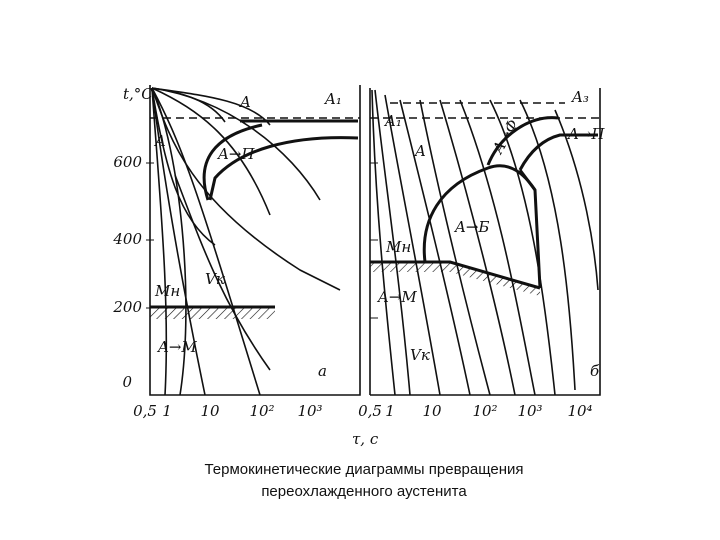 This screenshot has height=540, width=720. I want to click on caption: Термокинетические диаграммы превращения, so click(363, 469).